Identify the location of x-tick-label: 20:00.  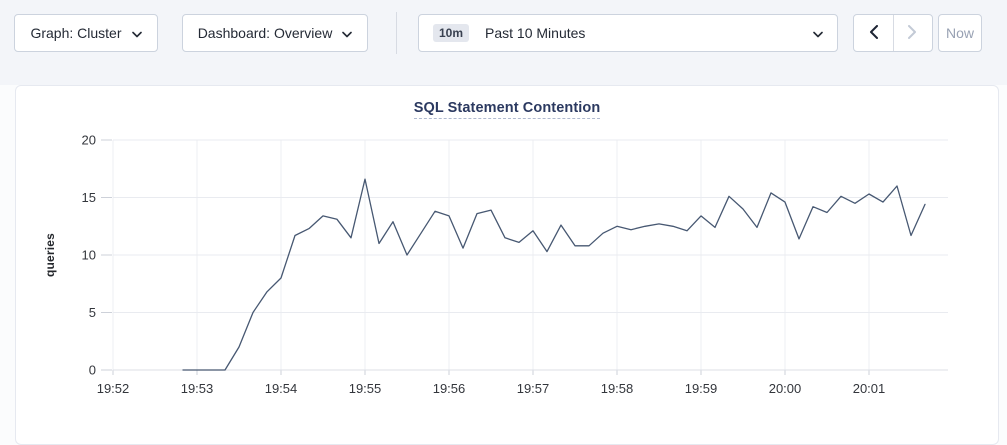
(785, 388).